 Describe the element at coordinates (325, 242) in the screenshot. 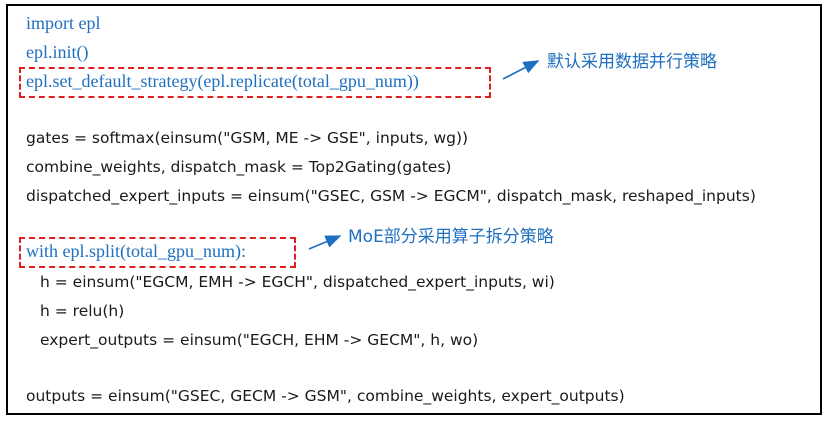

I see `split-arrow` at that location.